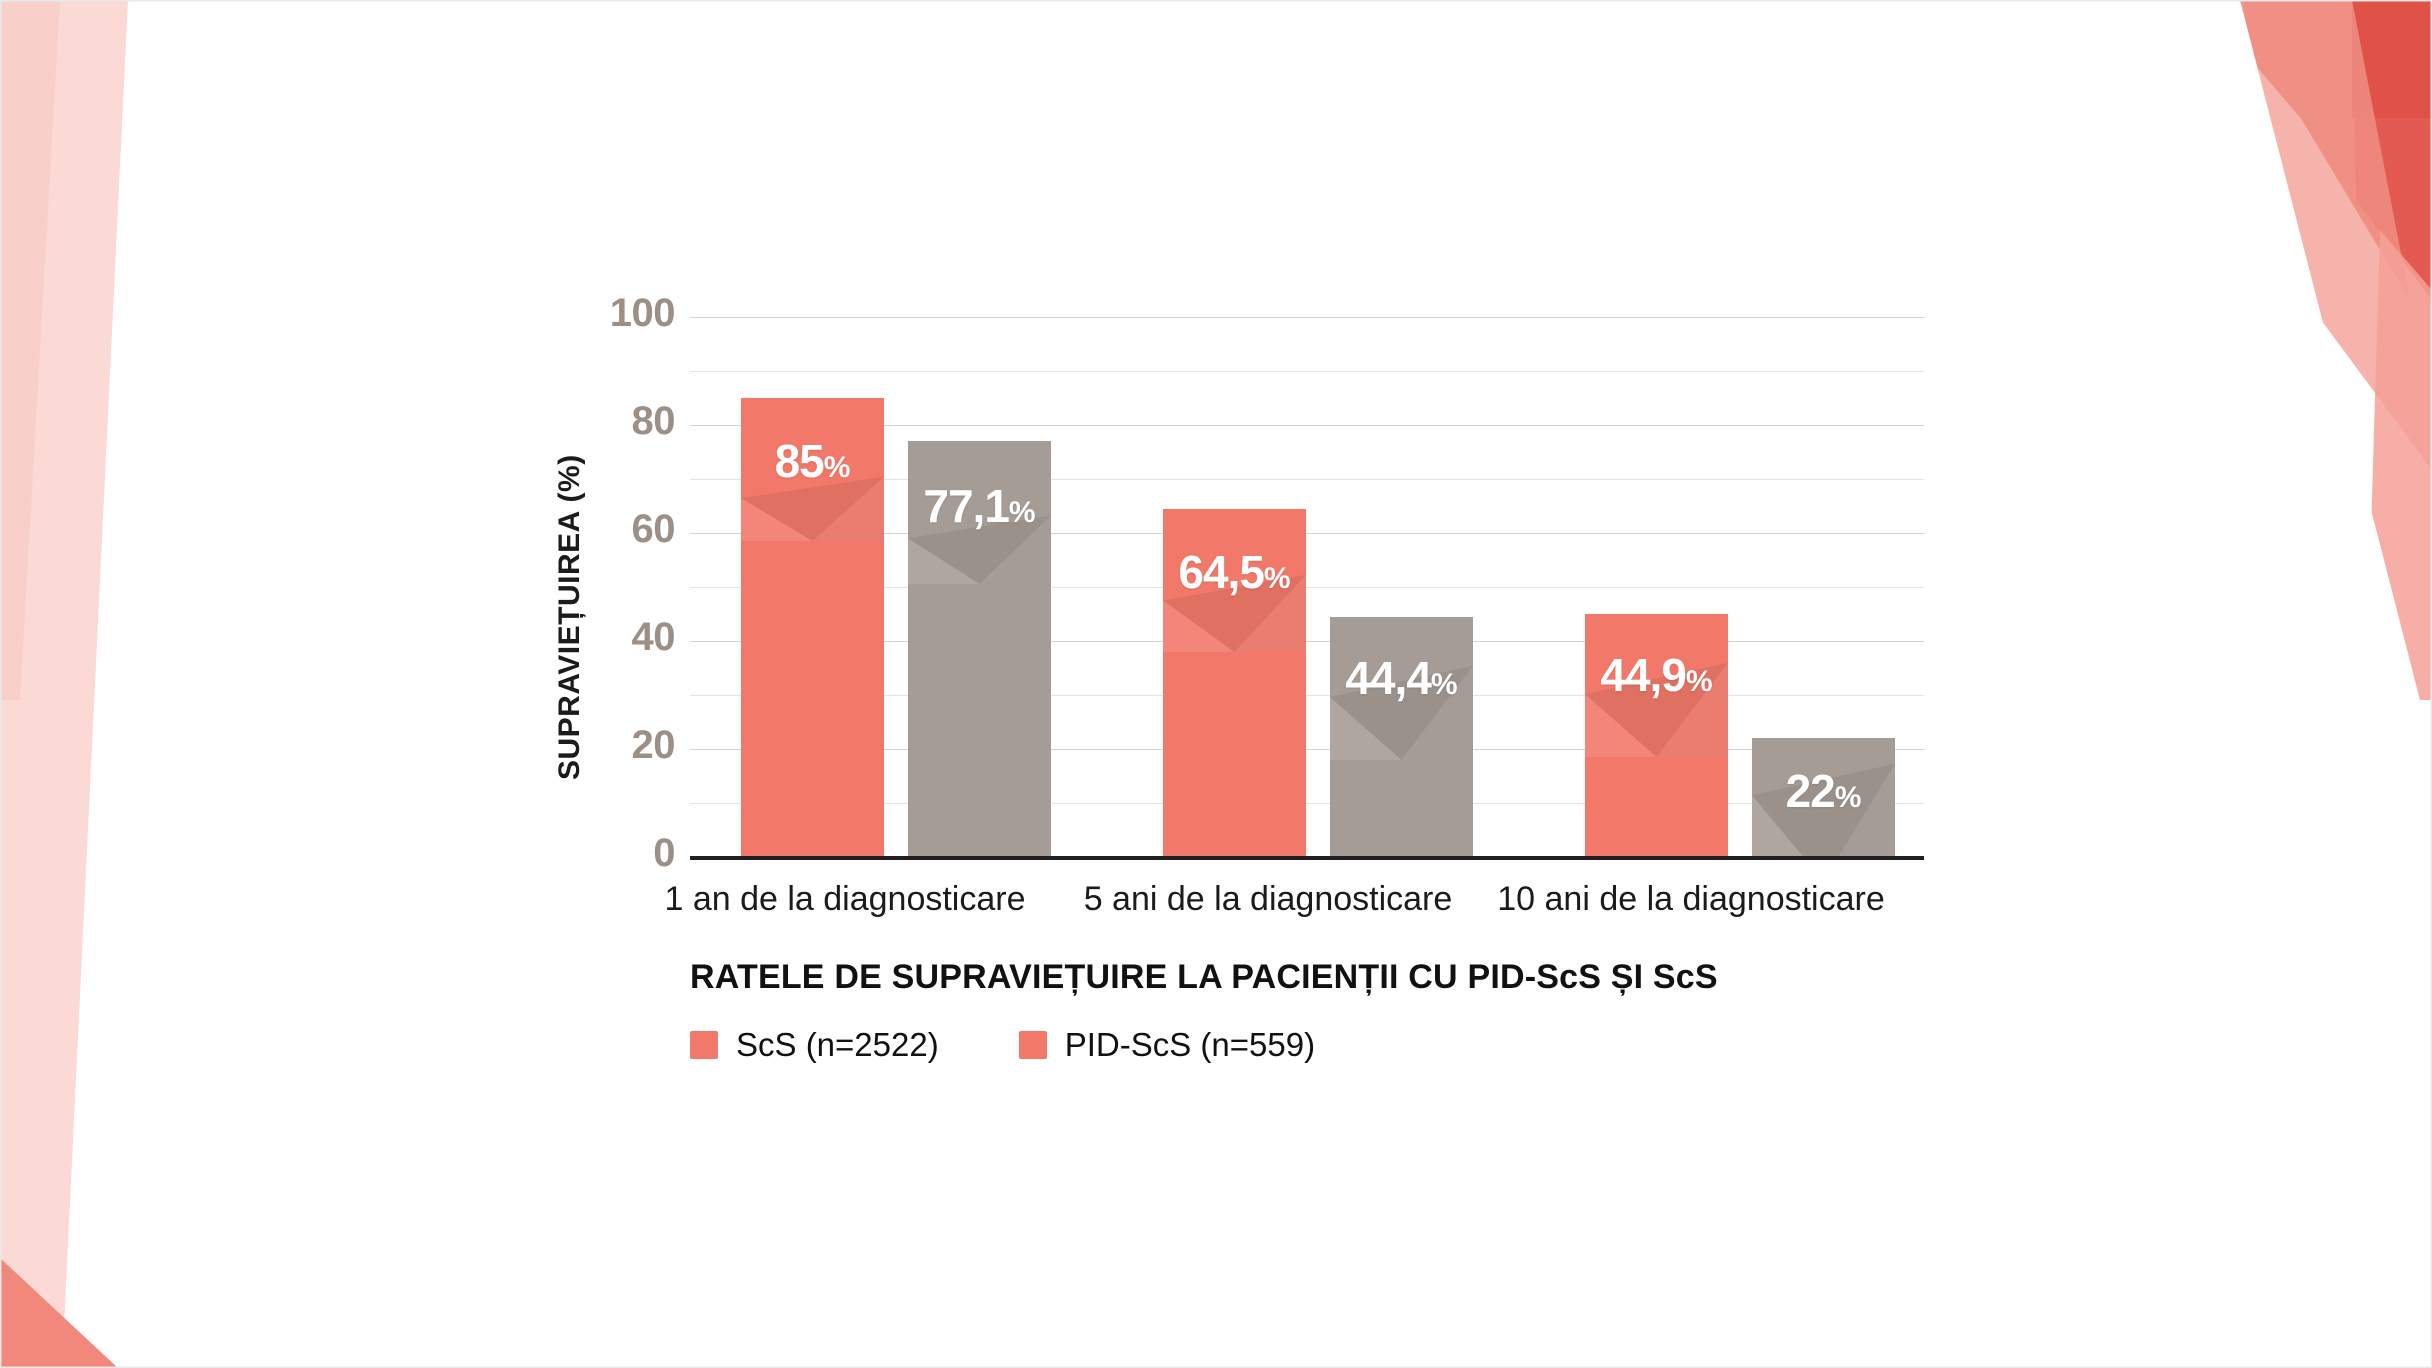 Image resolution: width=2432 pixels, height=1368 pixels. Describe the element at coordinates (653, 421) in the screenshot. I see `y-tick-80: 80` at that location.